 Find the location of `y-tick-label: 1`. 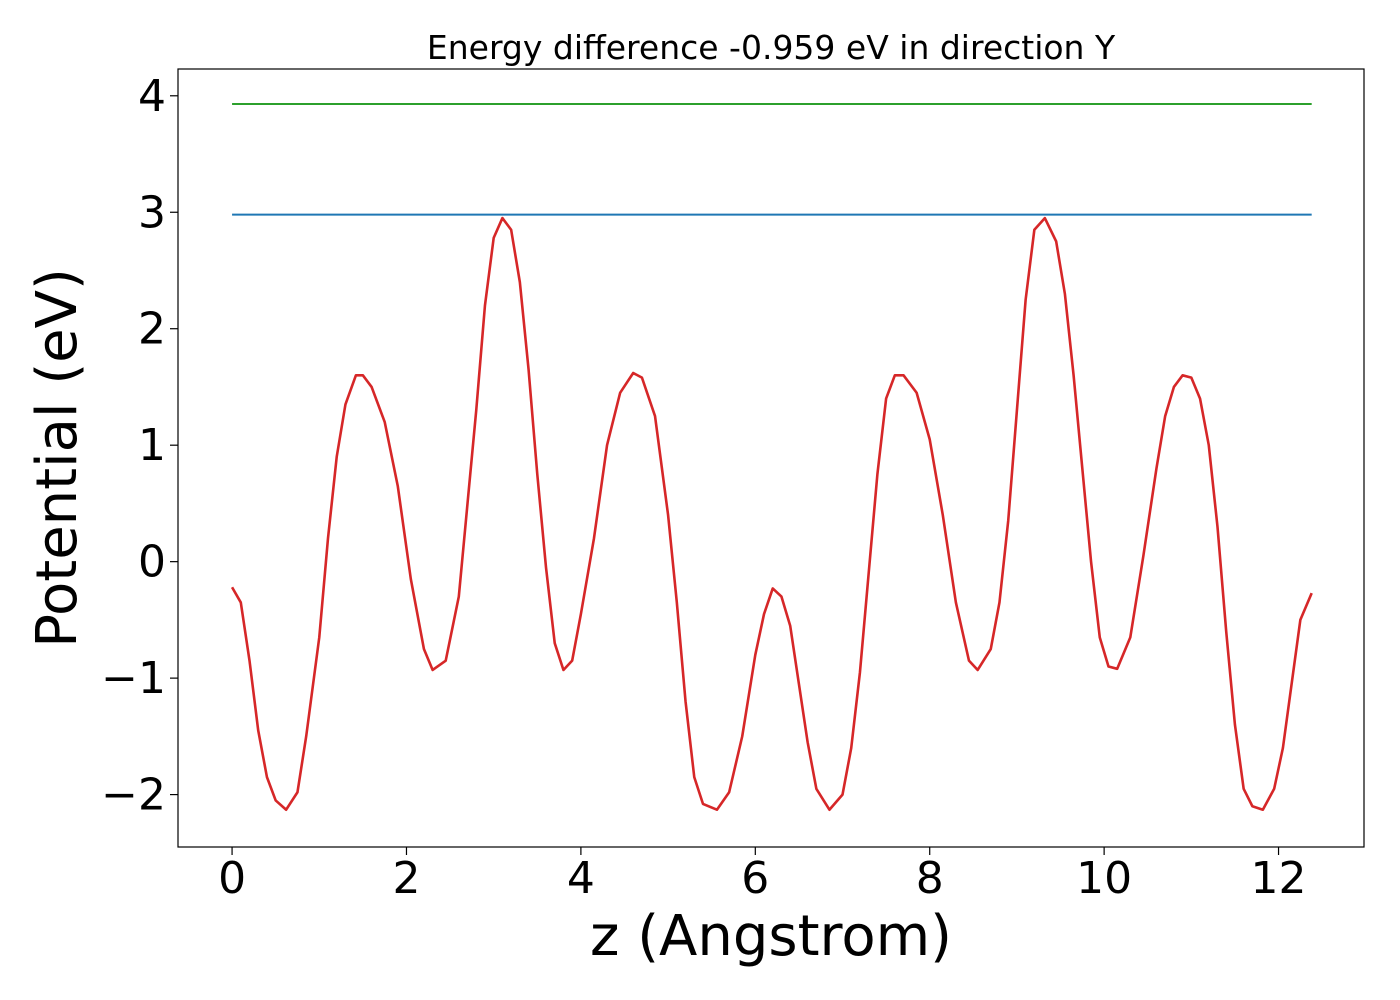

y-tick-label: 1 is located at coordinates (152, 445).